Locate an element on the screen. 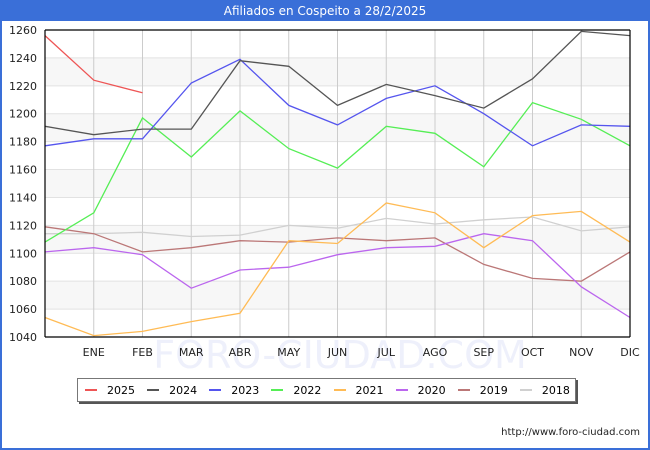  legend-item-2018: 2018 is located at coordinates (546, 390).